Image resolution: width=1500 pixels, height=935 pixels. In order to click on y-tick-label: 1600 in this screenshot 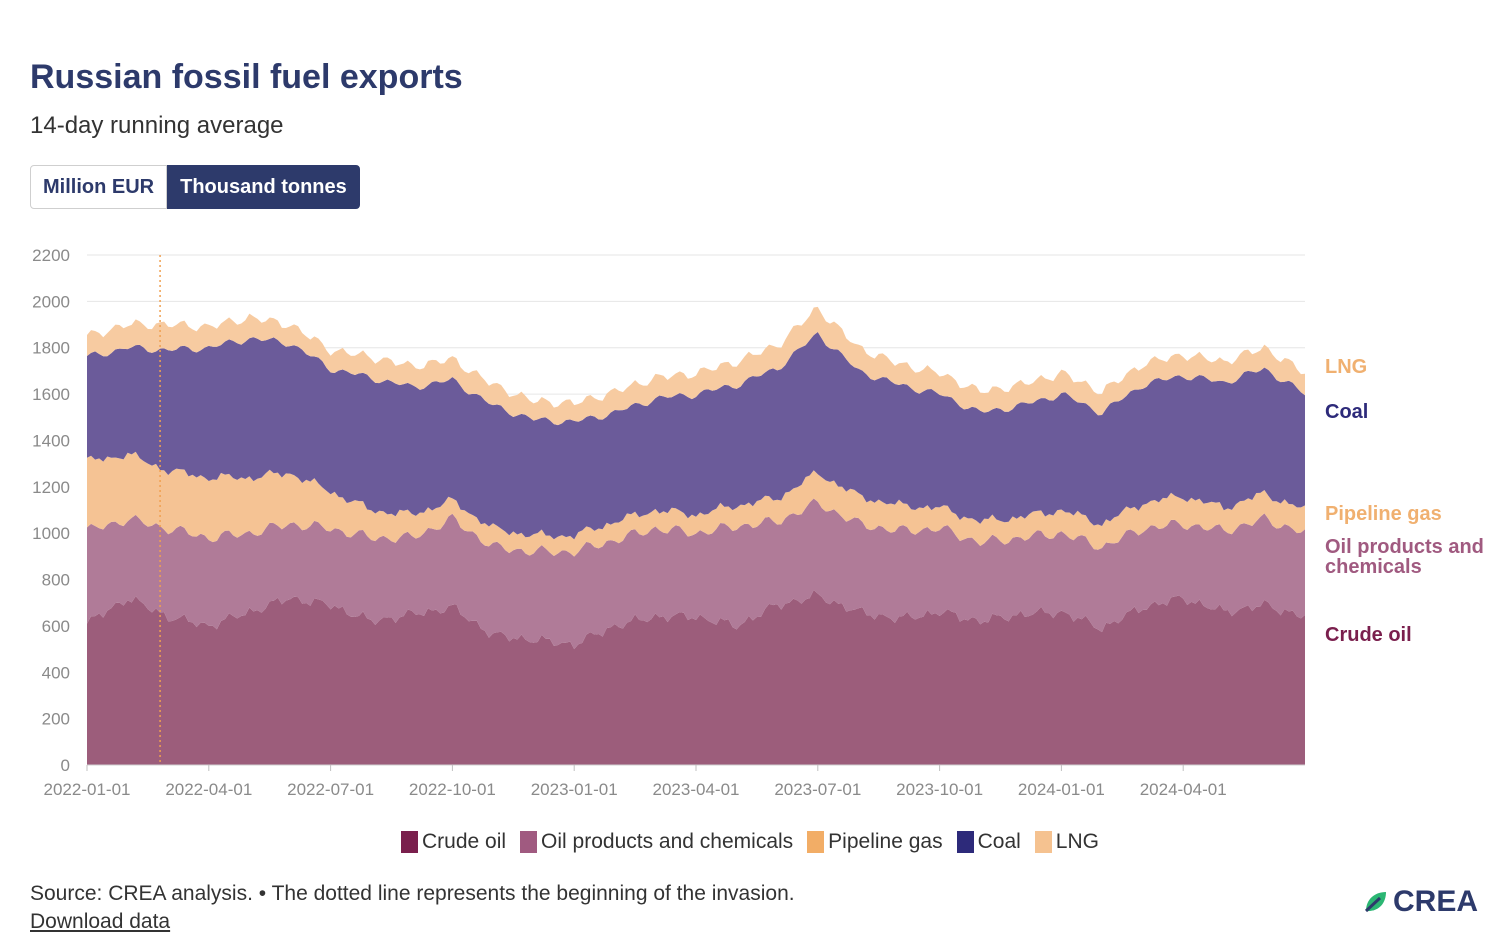, I will do `click(51, 394)`.